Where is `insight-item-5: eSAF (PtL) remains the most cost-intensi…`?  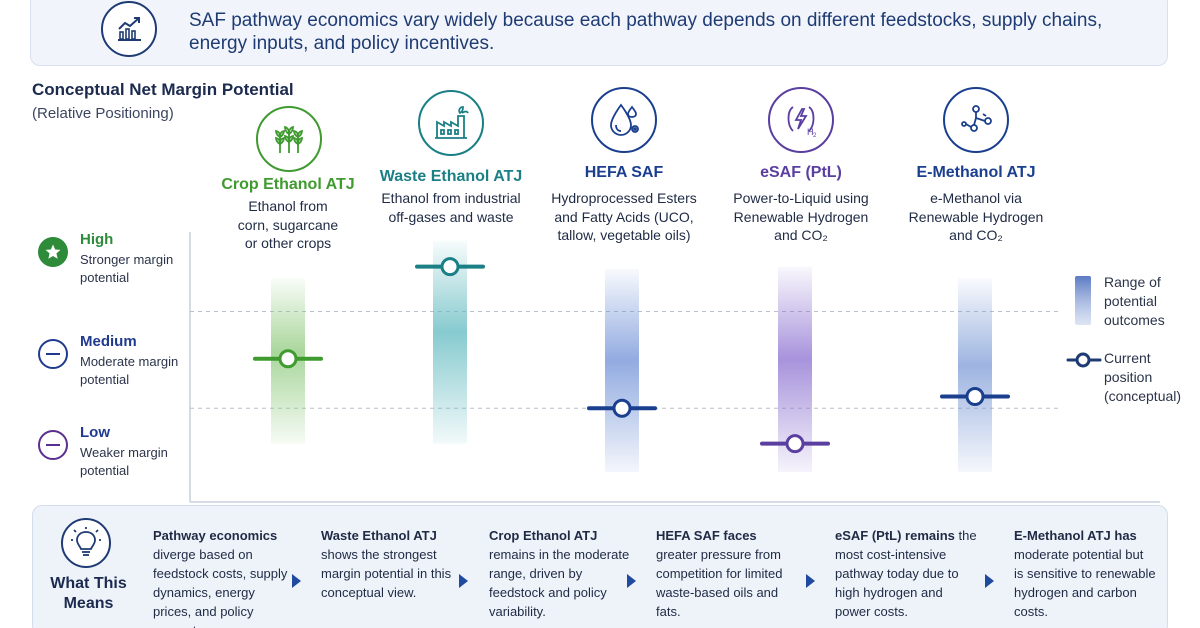
insight-item-5: eSAF (PtL) remains the most cost-intensi… is located at coordinates (906, 573).